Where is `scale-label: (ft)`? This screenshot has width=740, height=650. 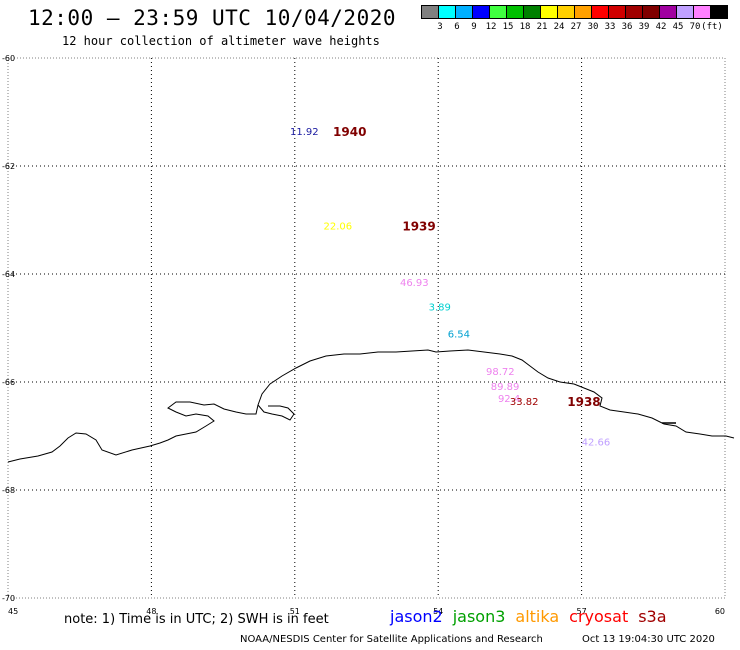
scale-label: (ft) is located at coordinates (712, 27).